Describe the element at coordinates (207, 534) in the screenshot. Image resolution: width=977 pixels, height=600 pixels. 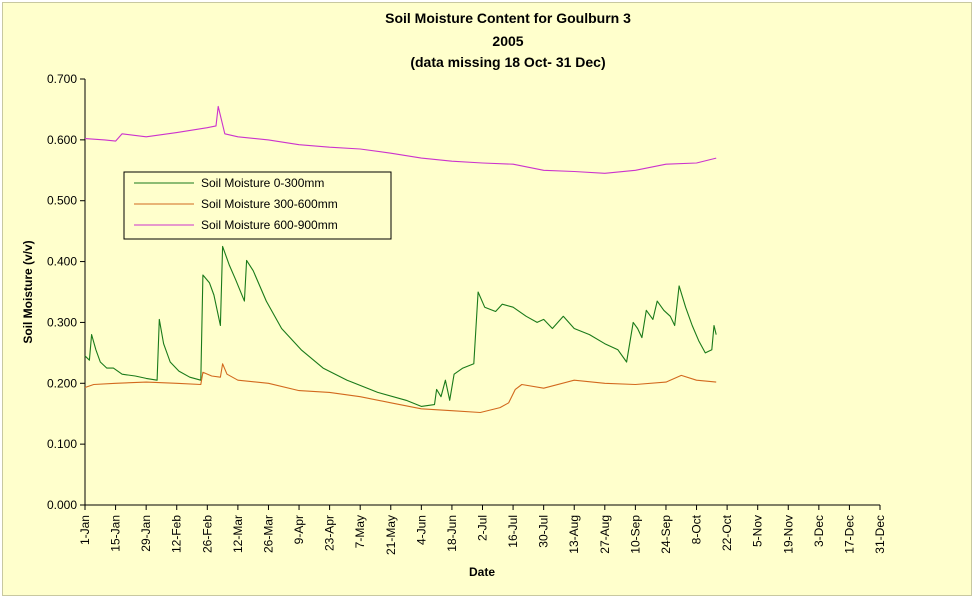
I see `x-tick-label: 26-Feb` at that location.